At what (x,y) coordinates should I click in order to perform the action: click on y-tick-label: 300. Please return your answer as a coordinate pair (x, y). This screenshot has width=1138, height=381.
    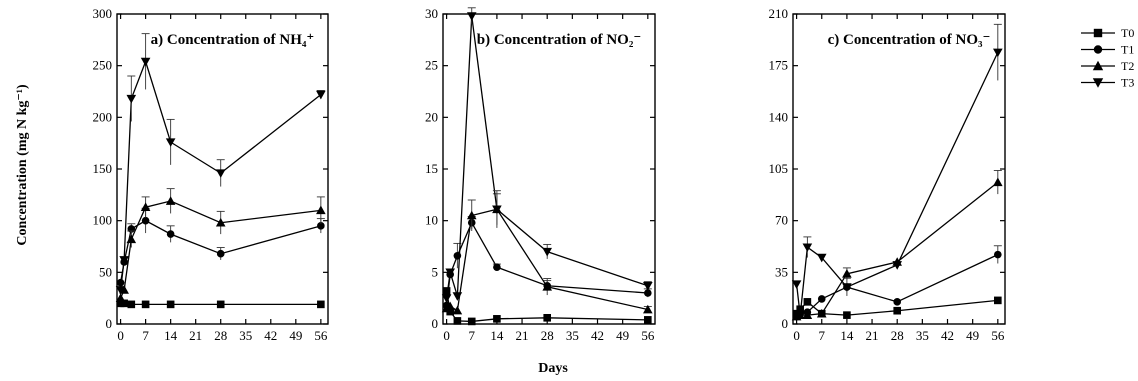
    Looking at the image, I should click on (103, 13).